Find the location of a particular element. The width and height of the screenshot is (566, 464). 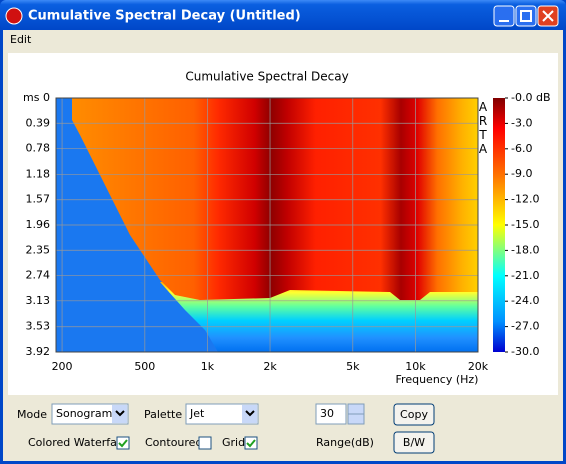

colorbar-label: -18.0 is located at coordinates (525, 249).